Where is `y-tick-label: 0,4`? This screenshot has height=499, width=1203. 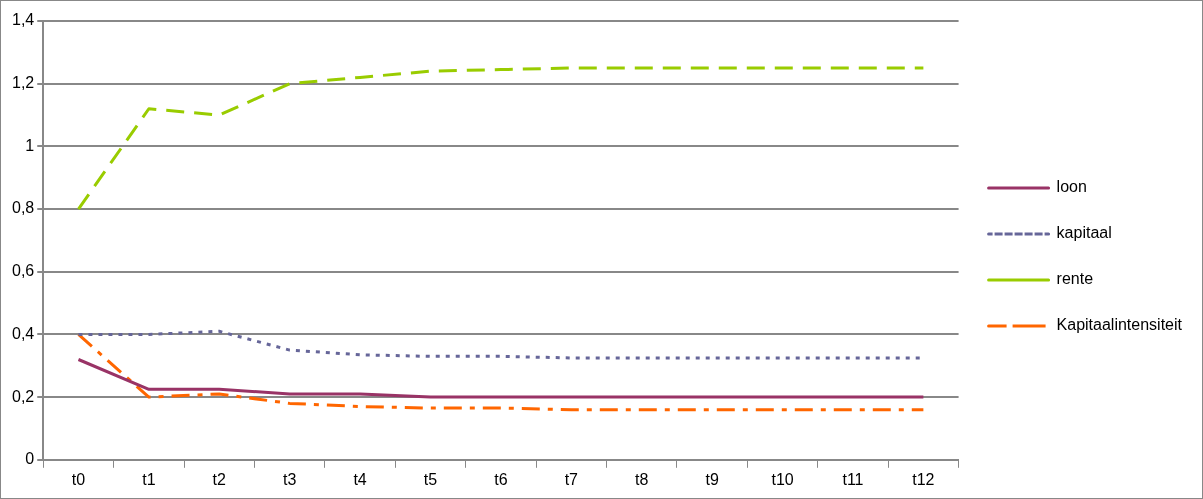
y-tick-label: 0,4 is located at coordinates (23, 333).